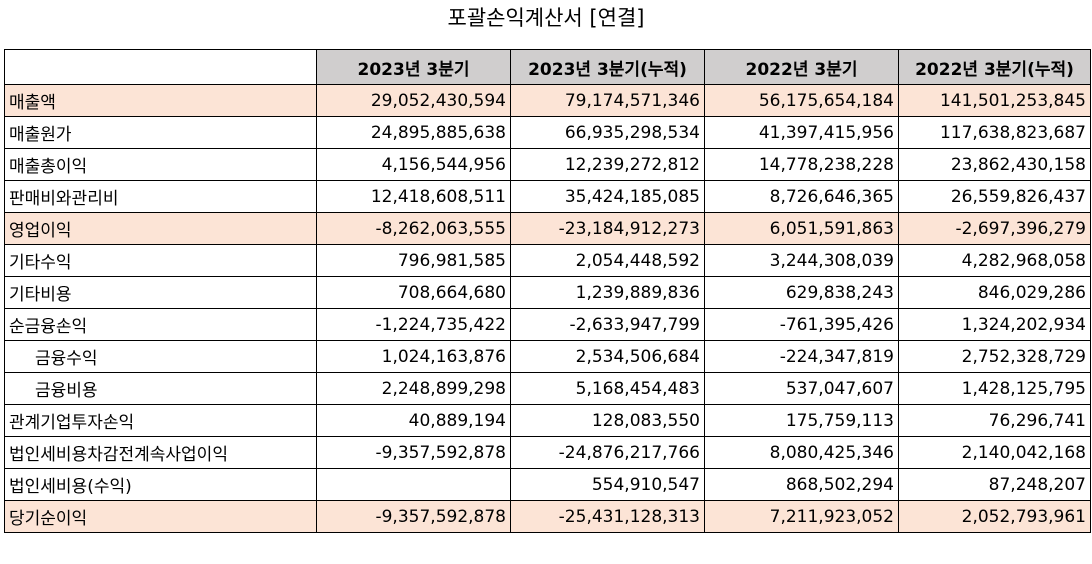  What do you see at coordinates (801, 164) in the screenshot?
I see `value-cell: 14,778,238,228` at bounding box center [801, 164].